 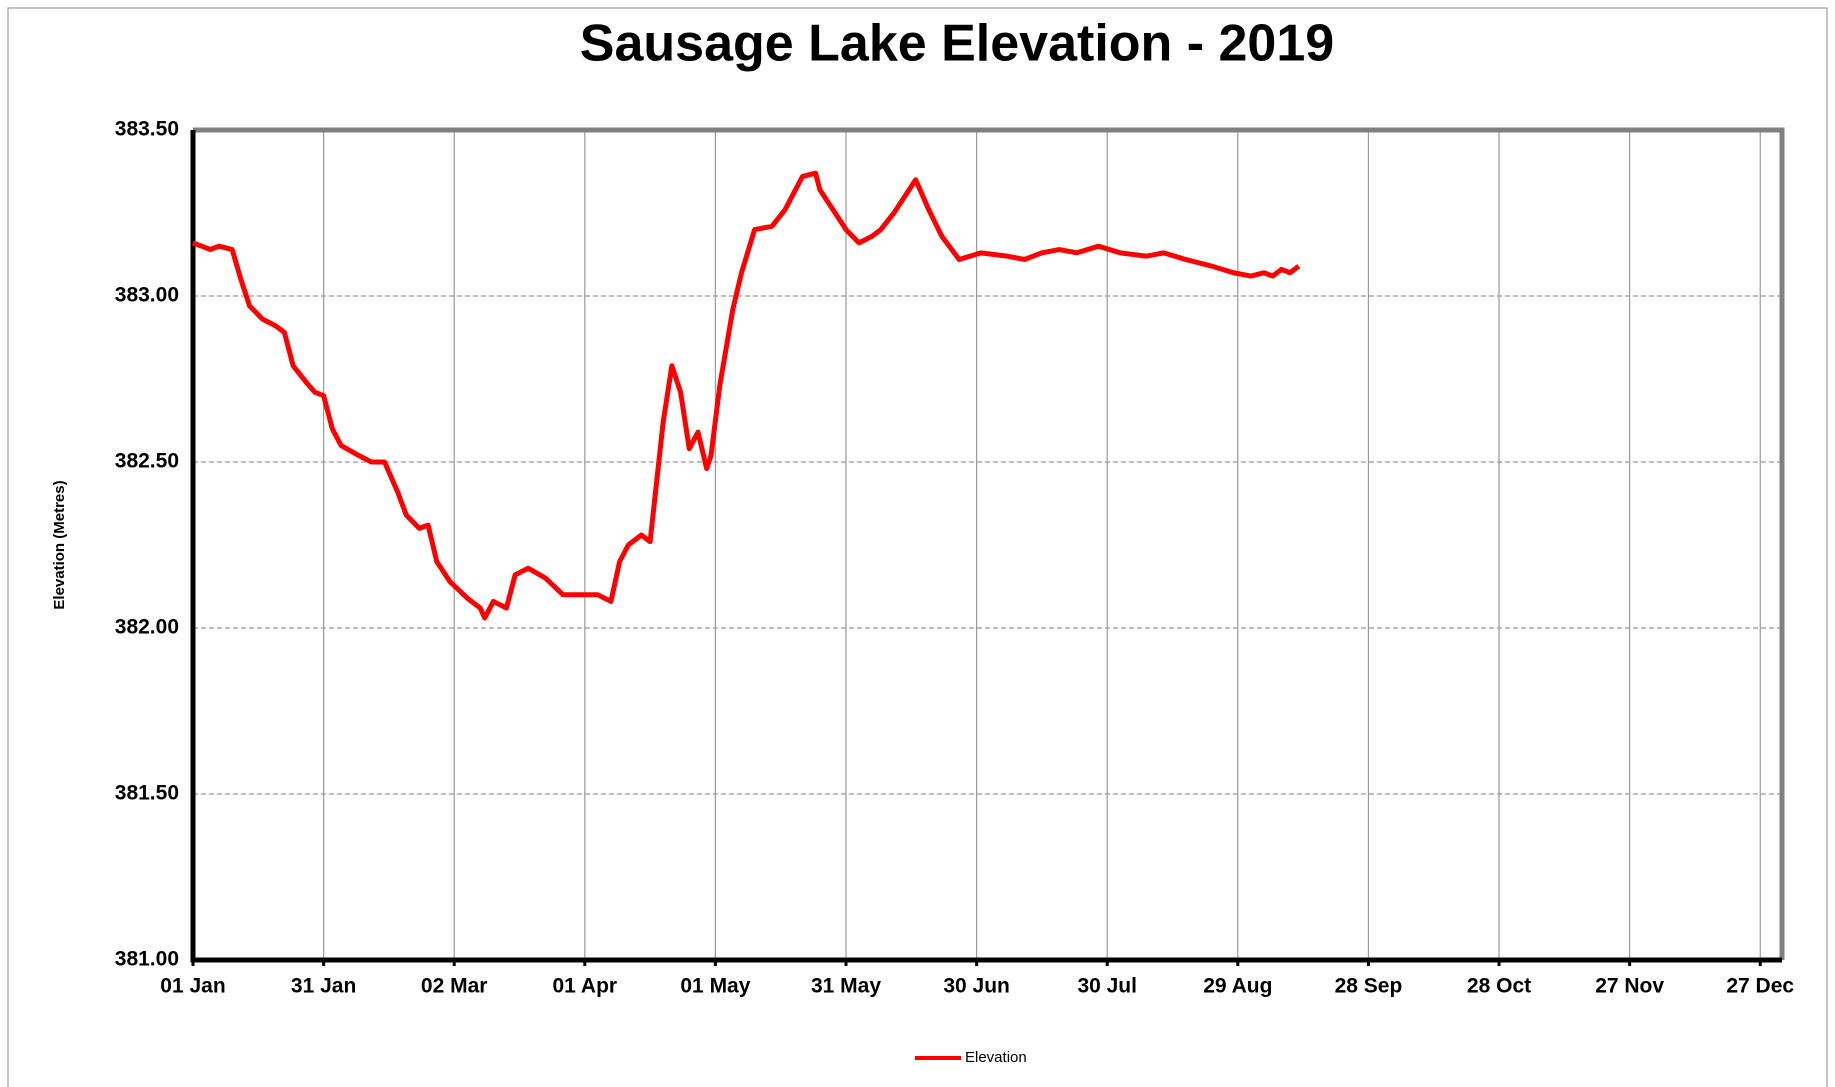 I want to click on x-tick-label: 31 Jan, so click(x=323, y=986).